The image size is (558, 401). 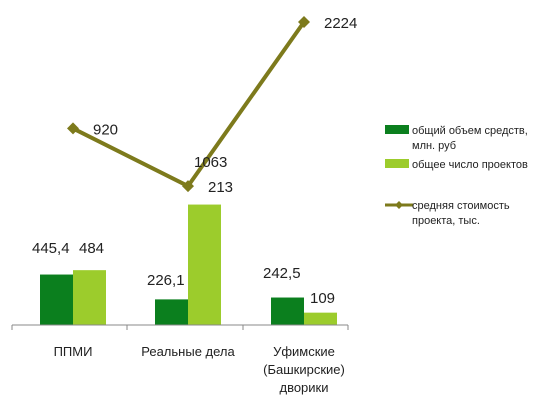 I want to click on legend-label-1: общее число проектов, so click(x=470, y=165).